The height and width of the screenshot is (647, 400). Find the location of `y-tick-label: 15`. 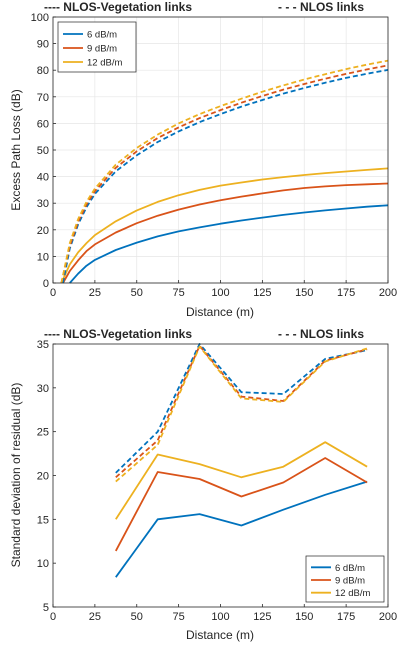

y-tick-label: 15 is located at coordinates (43, 520).